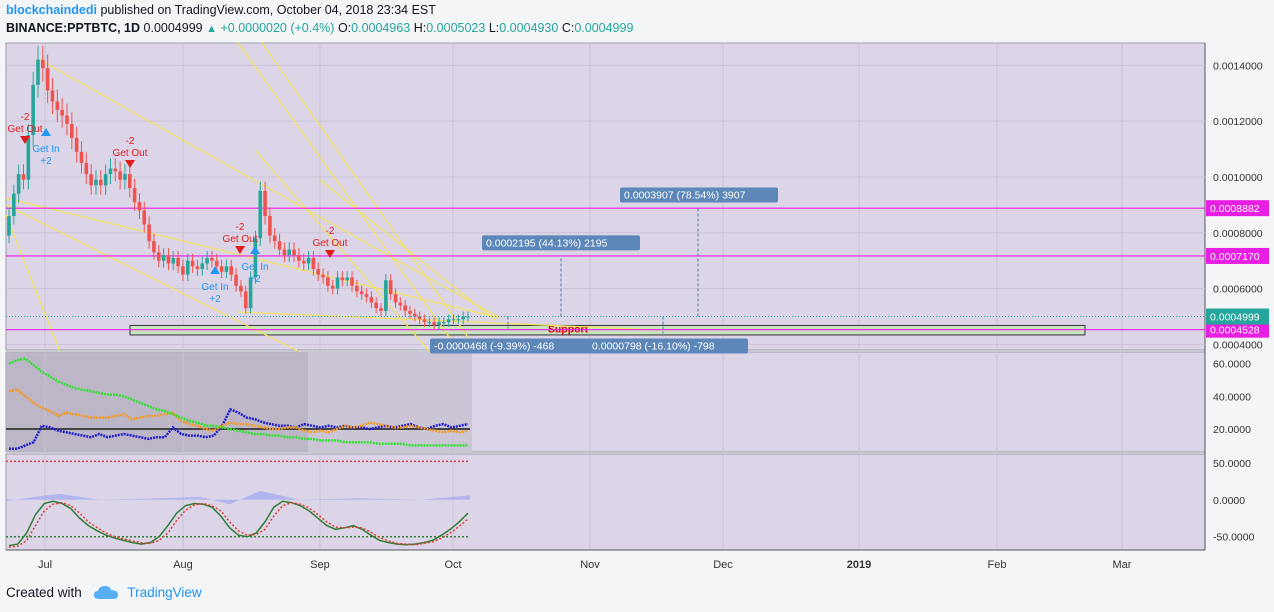 The image size is (1274, 612). Describe the element at coordinates (183, 565) in the screenshot. I see `x-tick-label: Aug` at that location.